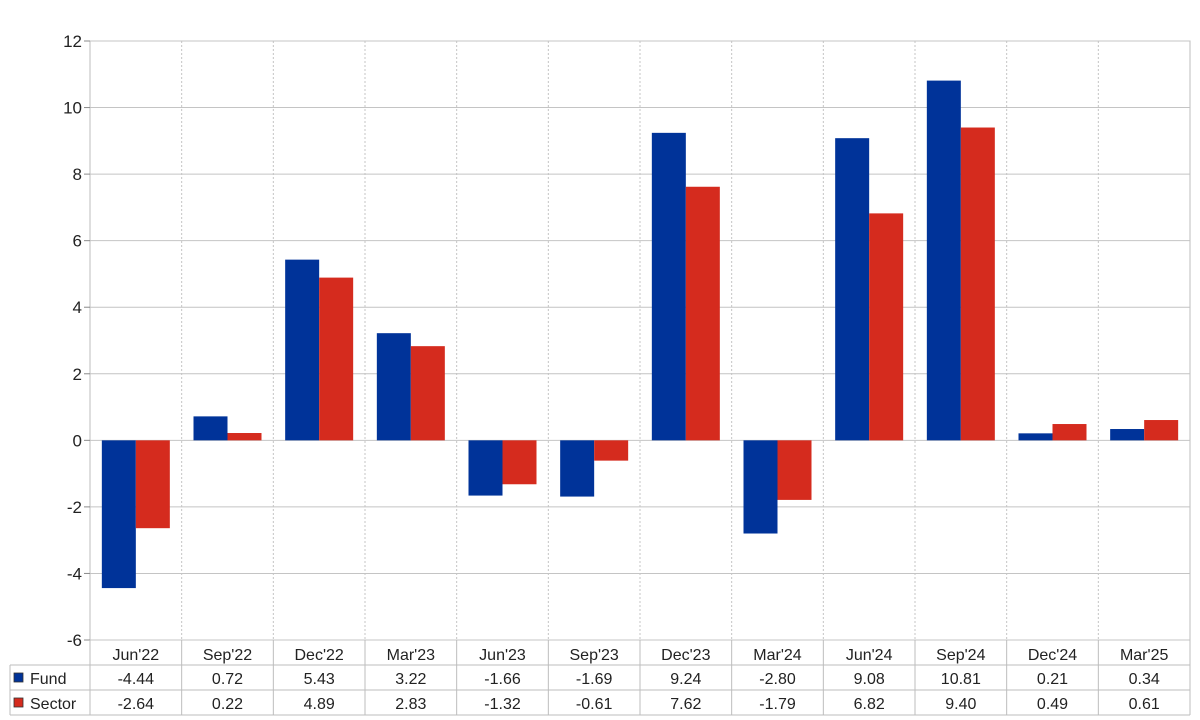 The width and height of the screenshot is (1200, 720). Describe the element at coordinates (77, 241) in the screenshot. I see `y-tick-label: 6` at that location.